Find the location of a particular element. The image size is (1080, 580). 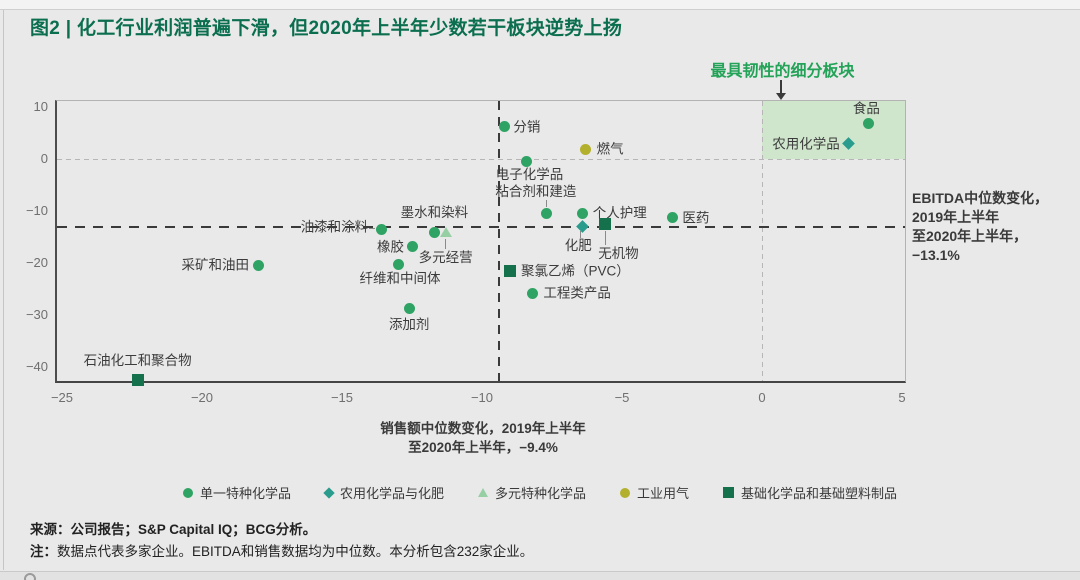

data-point-label: 化肥 is located at coordinates (578, 246).